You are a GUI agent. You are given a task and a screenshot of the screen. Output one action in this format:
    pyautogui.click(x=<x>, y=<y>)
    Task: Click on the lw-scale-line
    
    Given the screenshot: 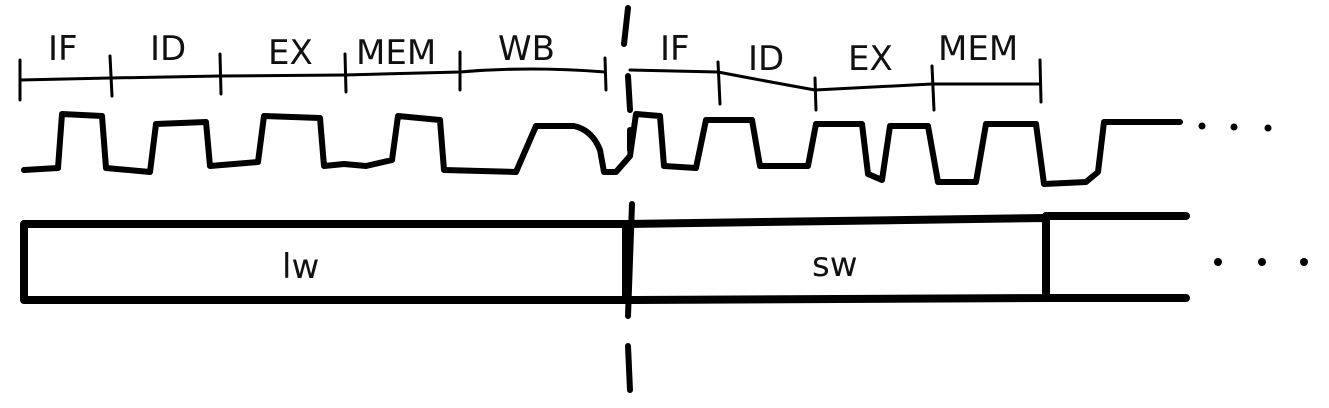 What is the action you would take?
    pyautogui.click(x=312, y=74)
    